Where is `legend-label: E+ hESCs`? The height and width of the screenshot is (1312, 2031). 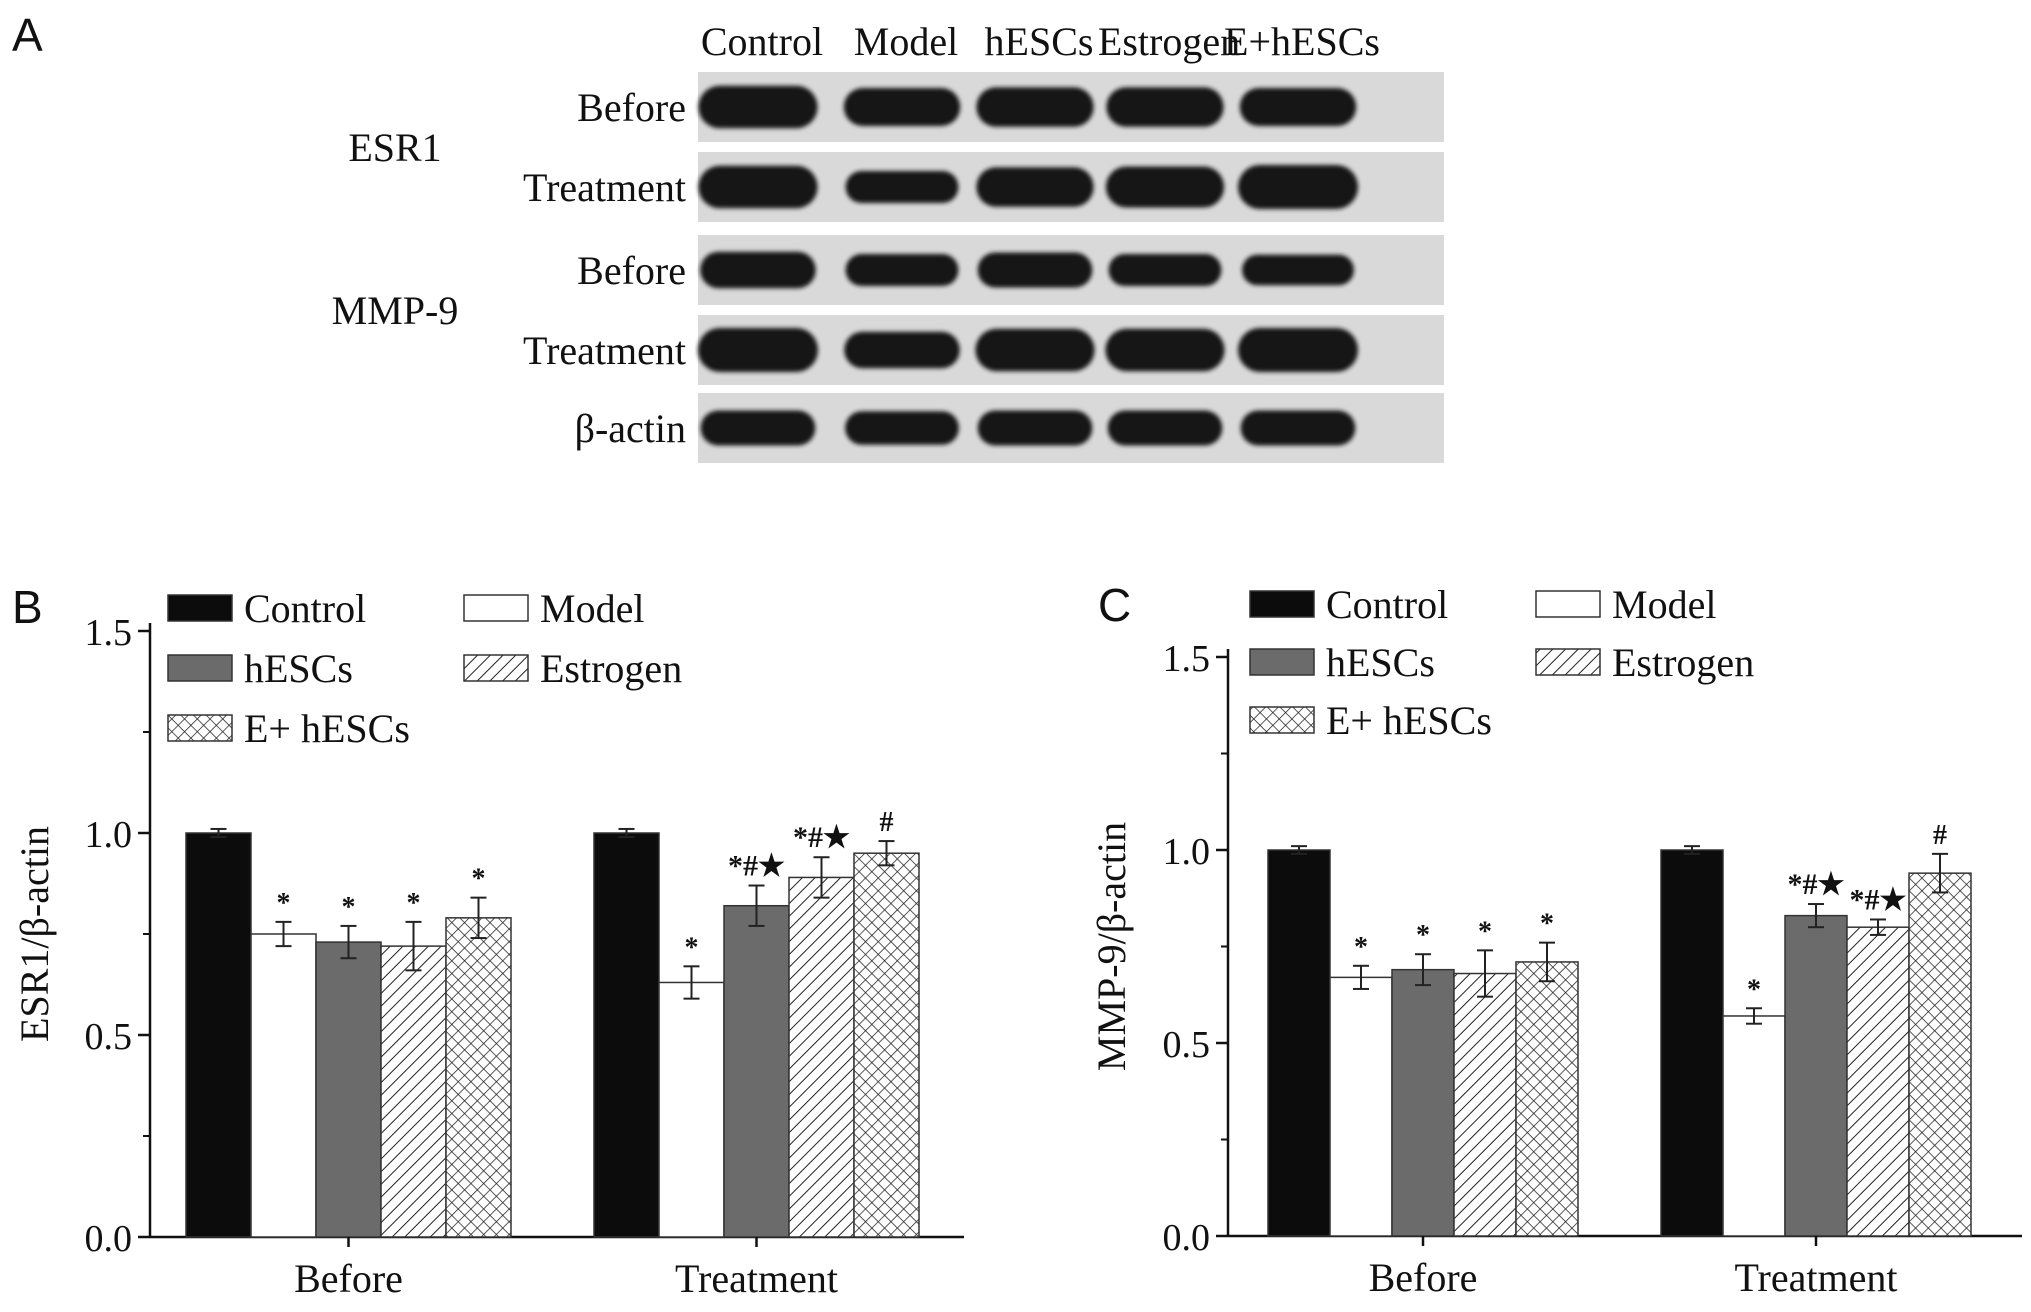
legend-label: E+ hESCs is located at coordinates (1409, 720).